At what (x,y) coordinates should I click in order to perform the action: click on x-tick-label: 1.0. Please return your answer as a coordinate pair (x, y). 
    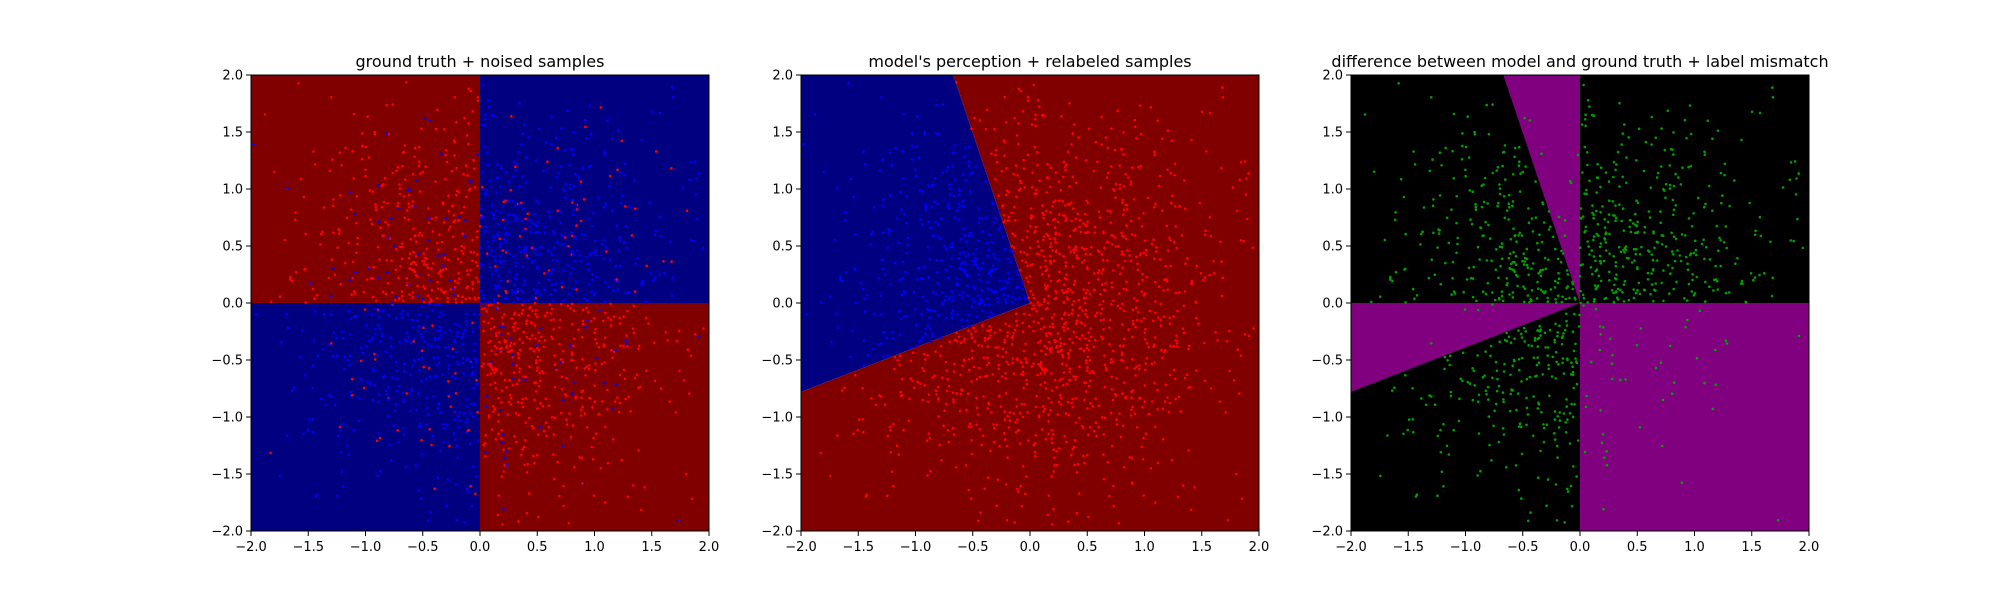
    Looking at the image, I should click on (1144, 547).